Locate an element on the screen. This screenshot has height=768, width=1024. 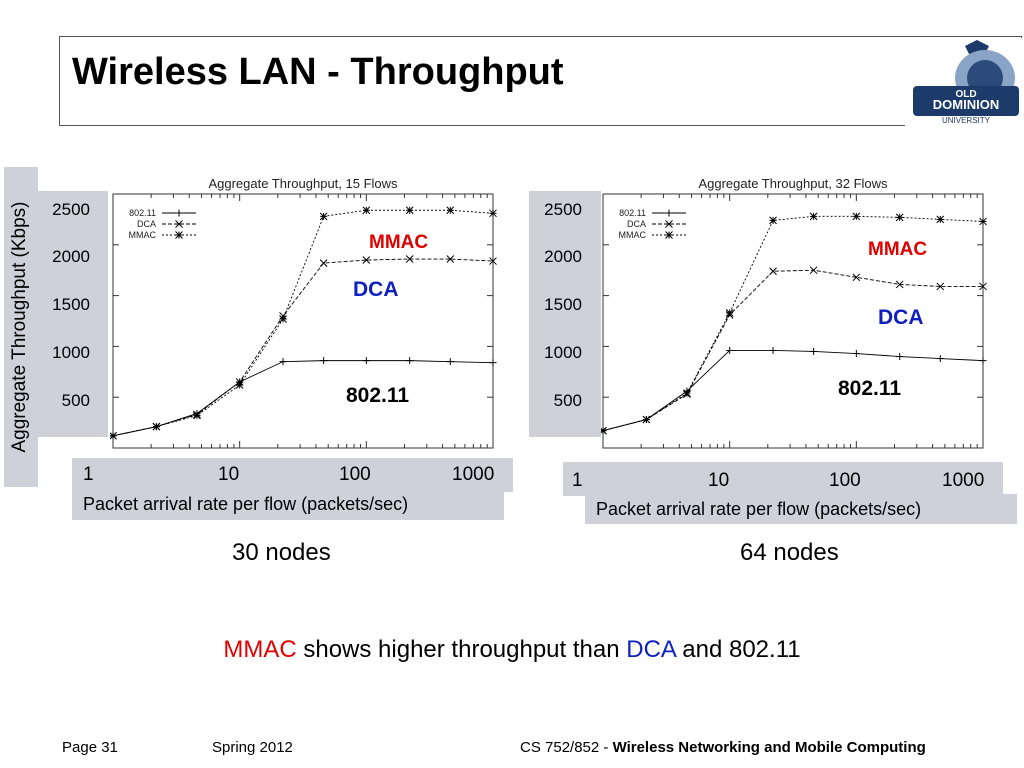
university-logo: OLD DOMINION UNIVERSITY is located at coordinates (964, 82).